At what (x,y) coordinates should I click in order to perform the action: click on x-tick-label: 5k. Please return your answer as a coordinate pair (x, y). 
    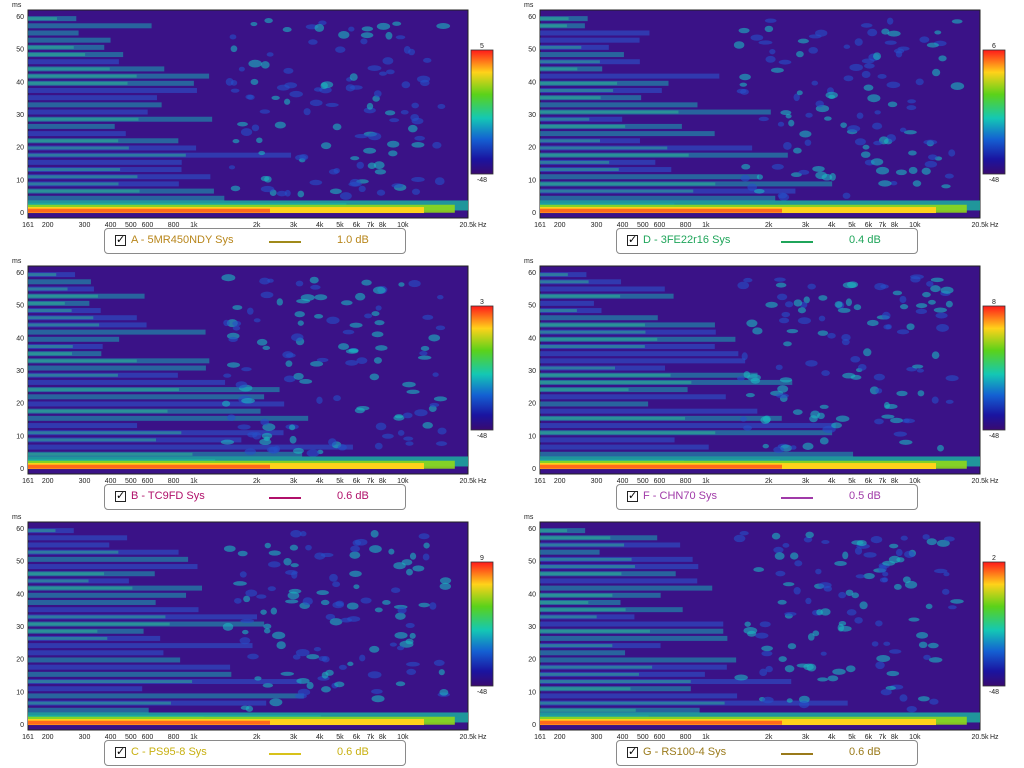
    Looking at the image, I should click on (852, 737).